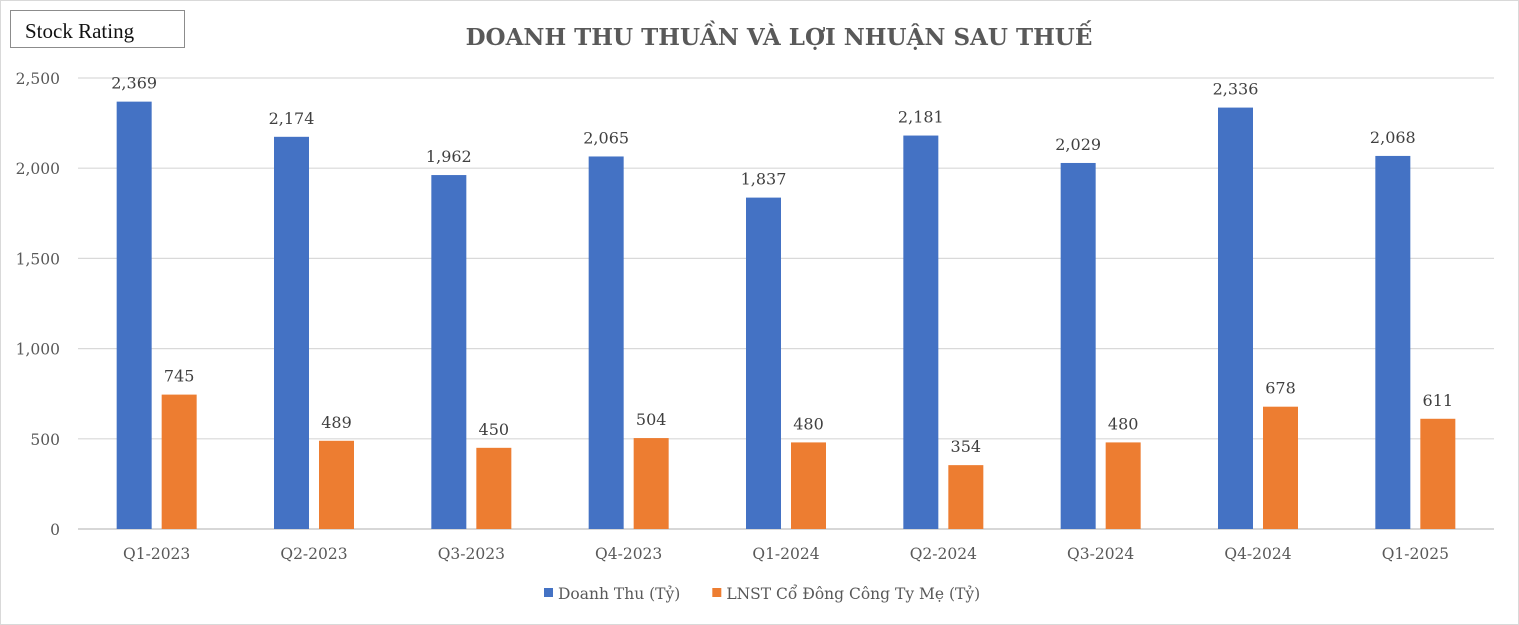 The image size is (1519, 625). I want to click on data-label: 2,369, so click(134, 83).